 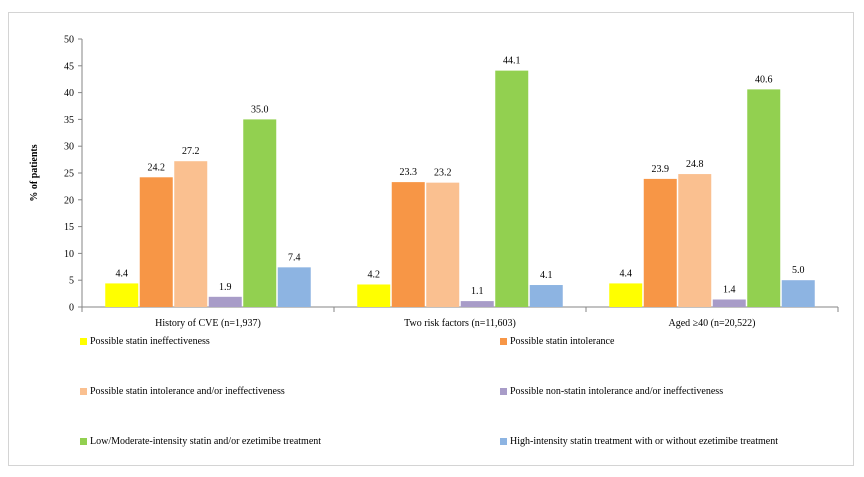 I want to click on data-label: 1.9, so click(x=225, y=287).